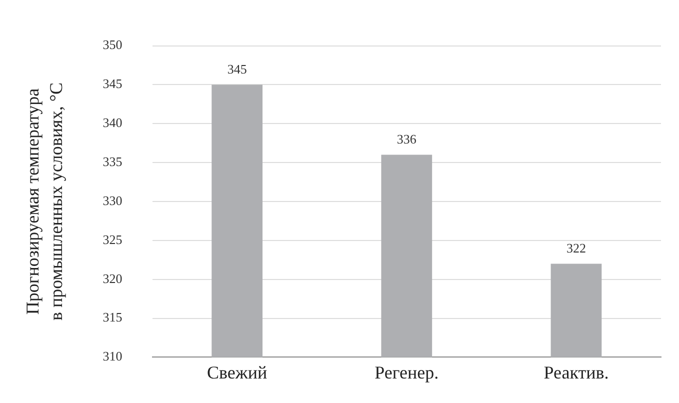 The image size is (679, 403). I want to click on y-tick-label: 350, so click(112, 44).